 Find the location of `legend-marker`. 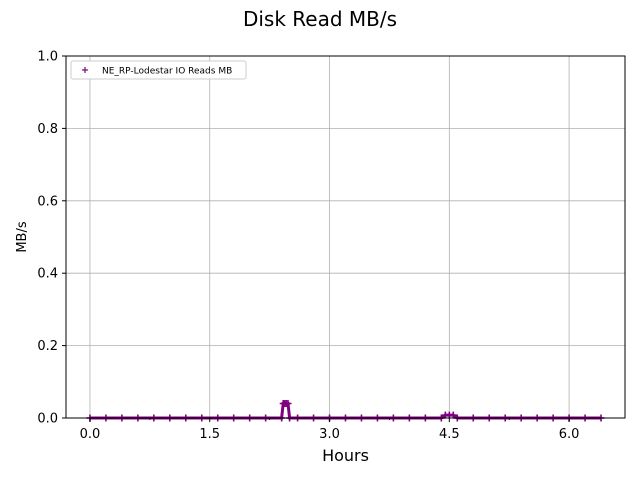

legend-marker is located at coordinates (85, 70).